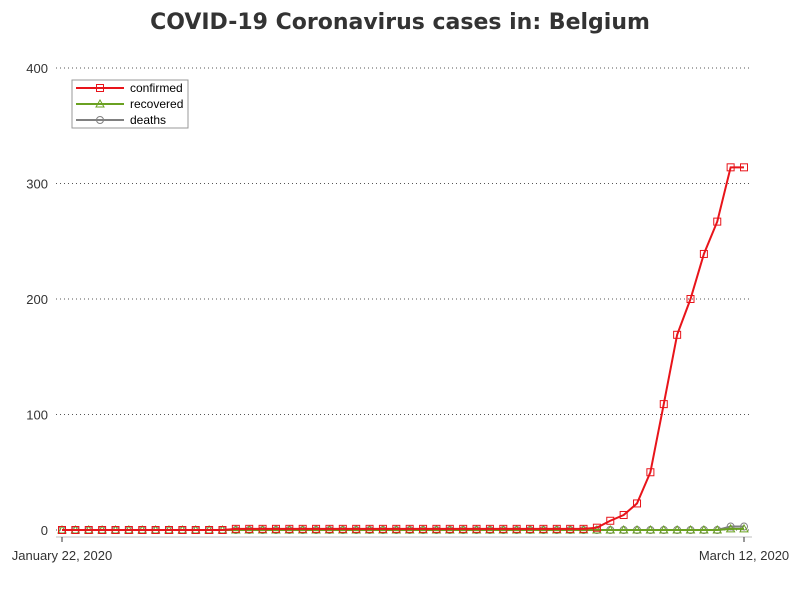 This screenshot has height=600, width=800. I want to click on x-tick-label: March 12, 2020, so click(744, 555).